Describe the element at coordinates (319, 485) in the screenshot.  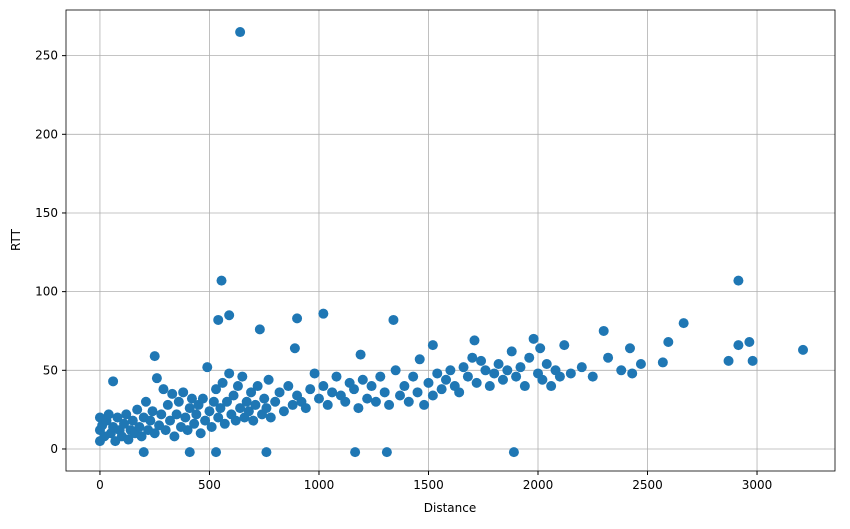
I see `x-tick-label: 1000` at that location.